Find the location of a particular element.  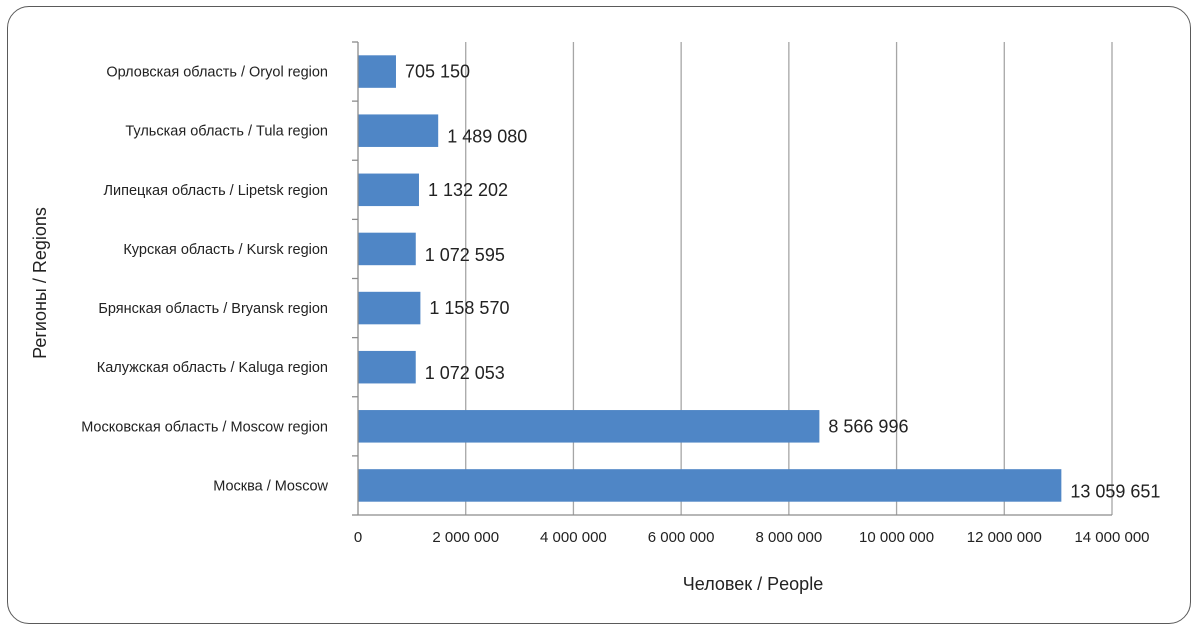

x-tick-label: 8 000 000 is located at coordinates (788, 537).